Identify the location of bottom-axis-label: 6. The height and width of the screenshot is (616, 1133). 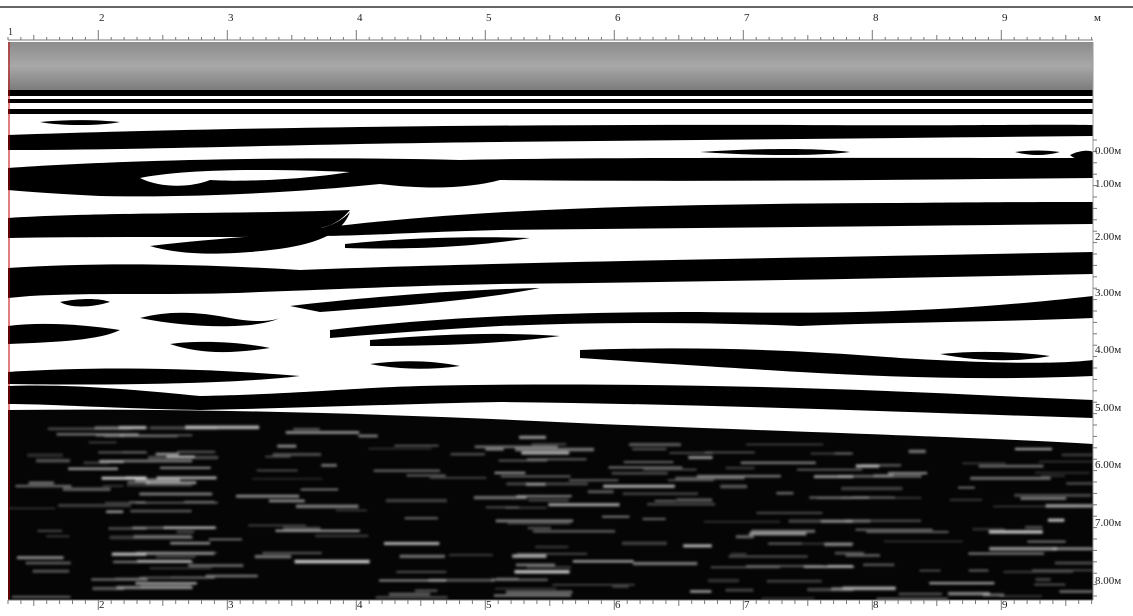
(618, 605).